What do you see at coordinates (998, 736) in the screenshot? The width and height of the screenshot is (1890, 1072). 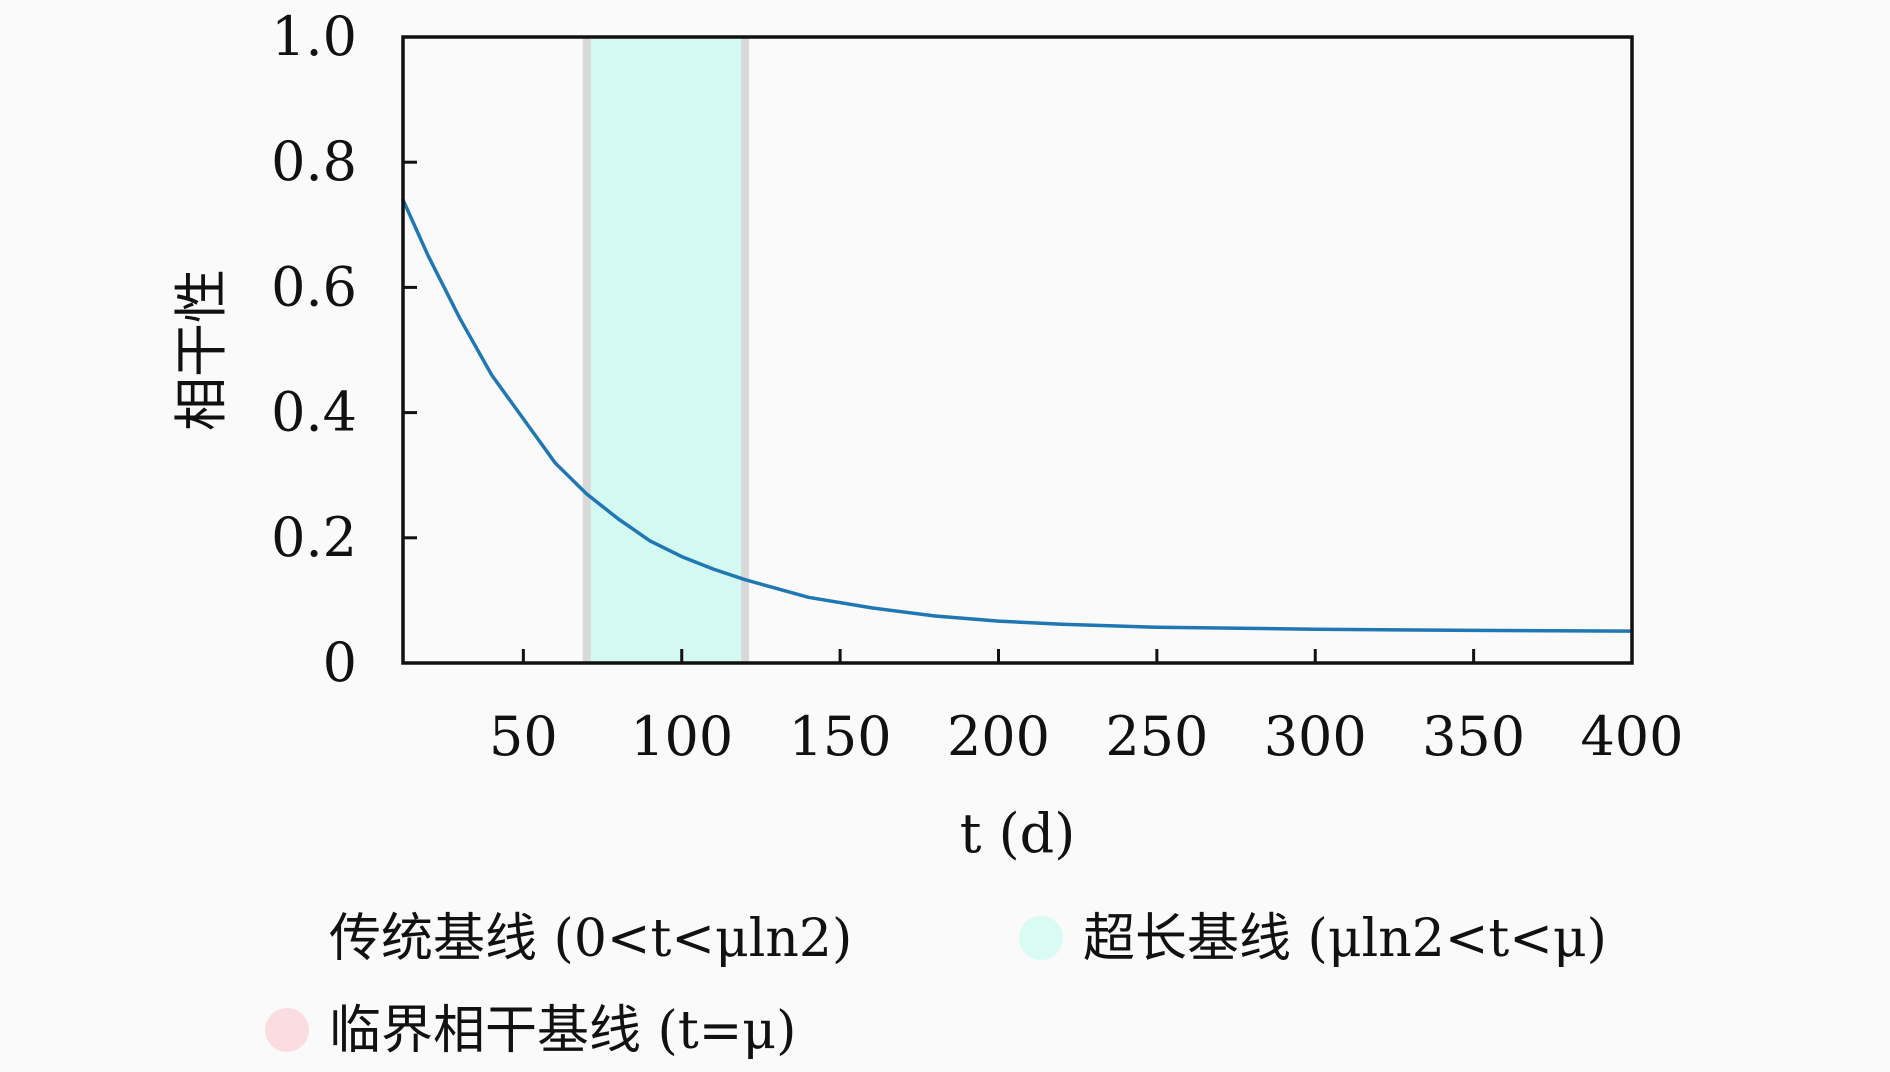 I see `x-tick-label: 200` at bounding box center [998, 736].